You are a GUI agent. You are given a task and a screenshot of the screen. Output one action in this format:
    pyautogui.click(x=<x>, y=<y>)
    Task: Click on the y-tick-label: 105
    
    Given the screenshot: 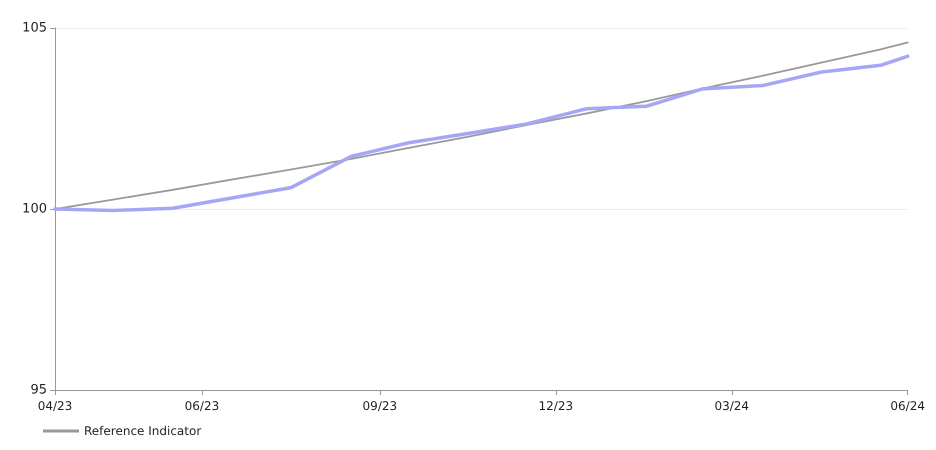 What is the action you would take?
    pyautogui.click(x=34, y=28)
    